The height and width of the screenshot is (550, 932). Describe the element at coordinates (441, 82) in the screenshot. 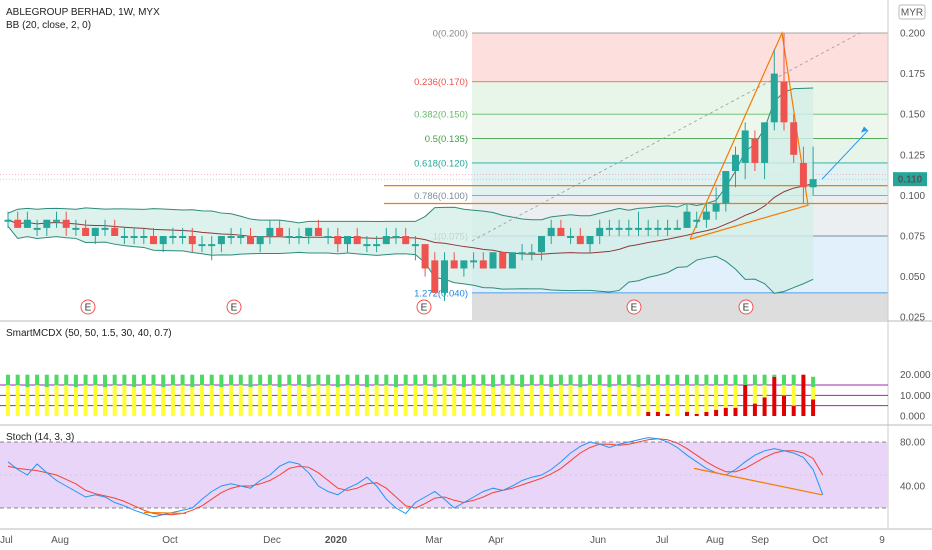

I see `fib-label: 0.236(0.170)` at that location.